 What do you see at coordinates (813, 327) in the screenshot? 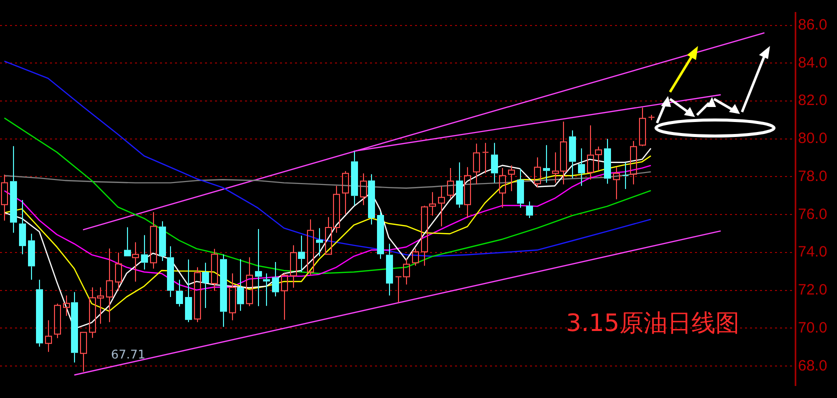
I see `y-tick-label: 70.0` at bounding box center [813, 327].